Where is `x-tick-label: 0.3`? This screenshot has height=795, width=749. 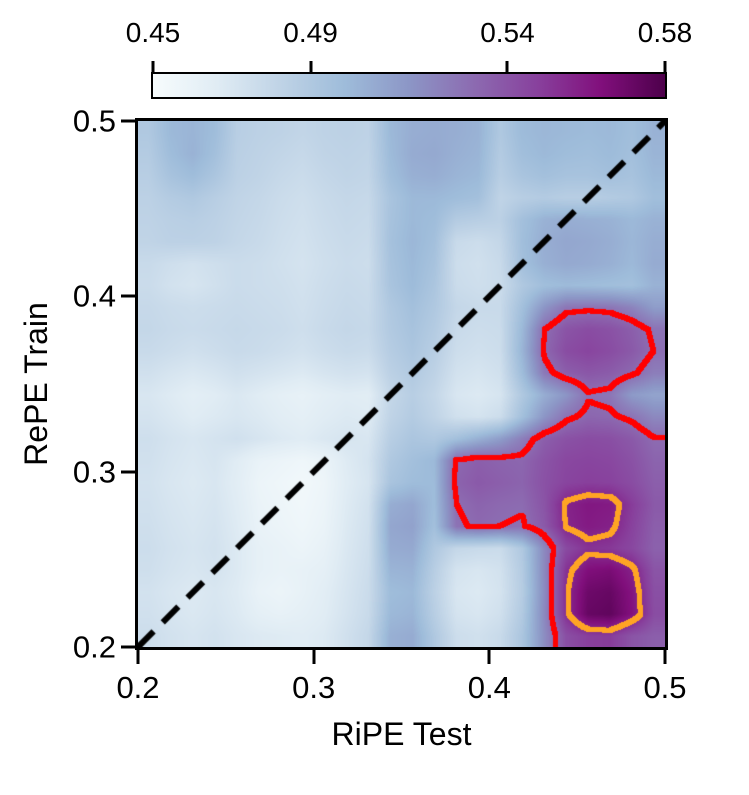
x-tick-label: 0.3 is located at coordinates (314, 687).